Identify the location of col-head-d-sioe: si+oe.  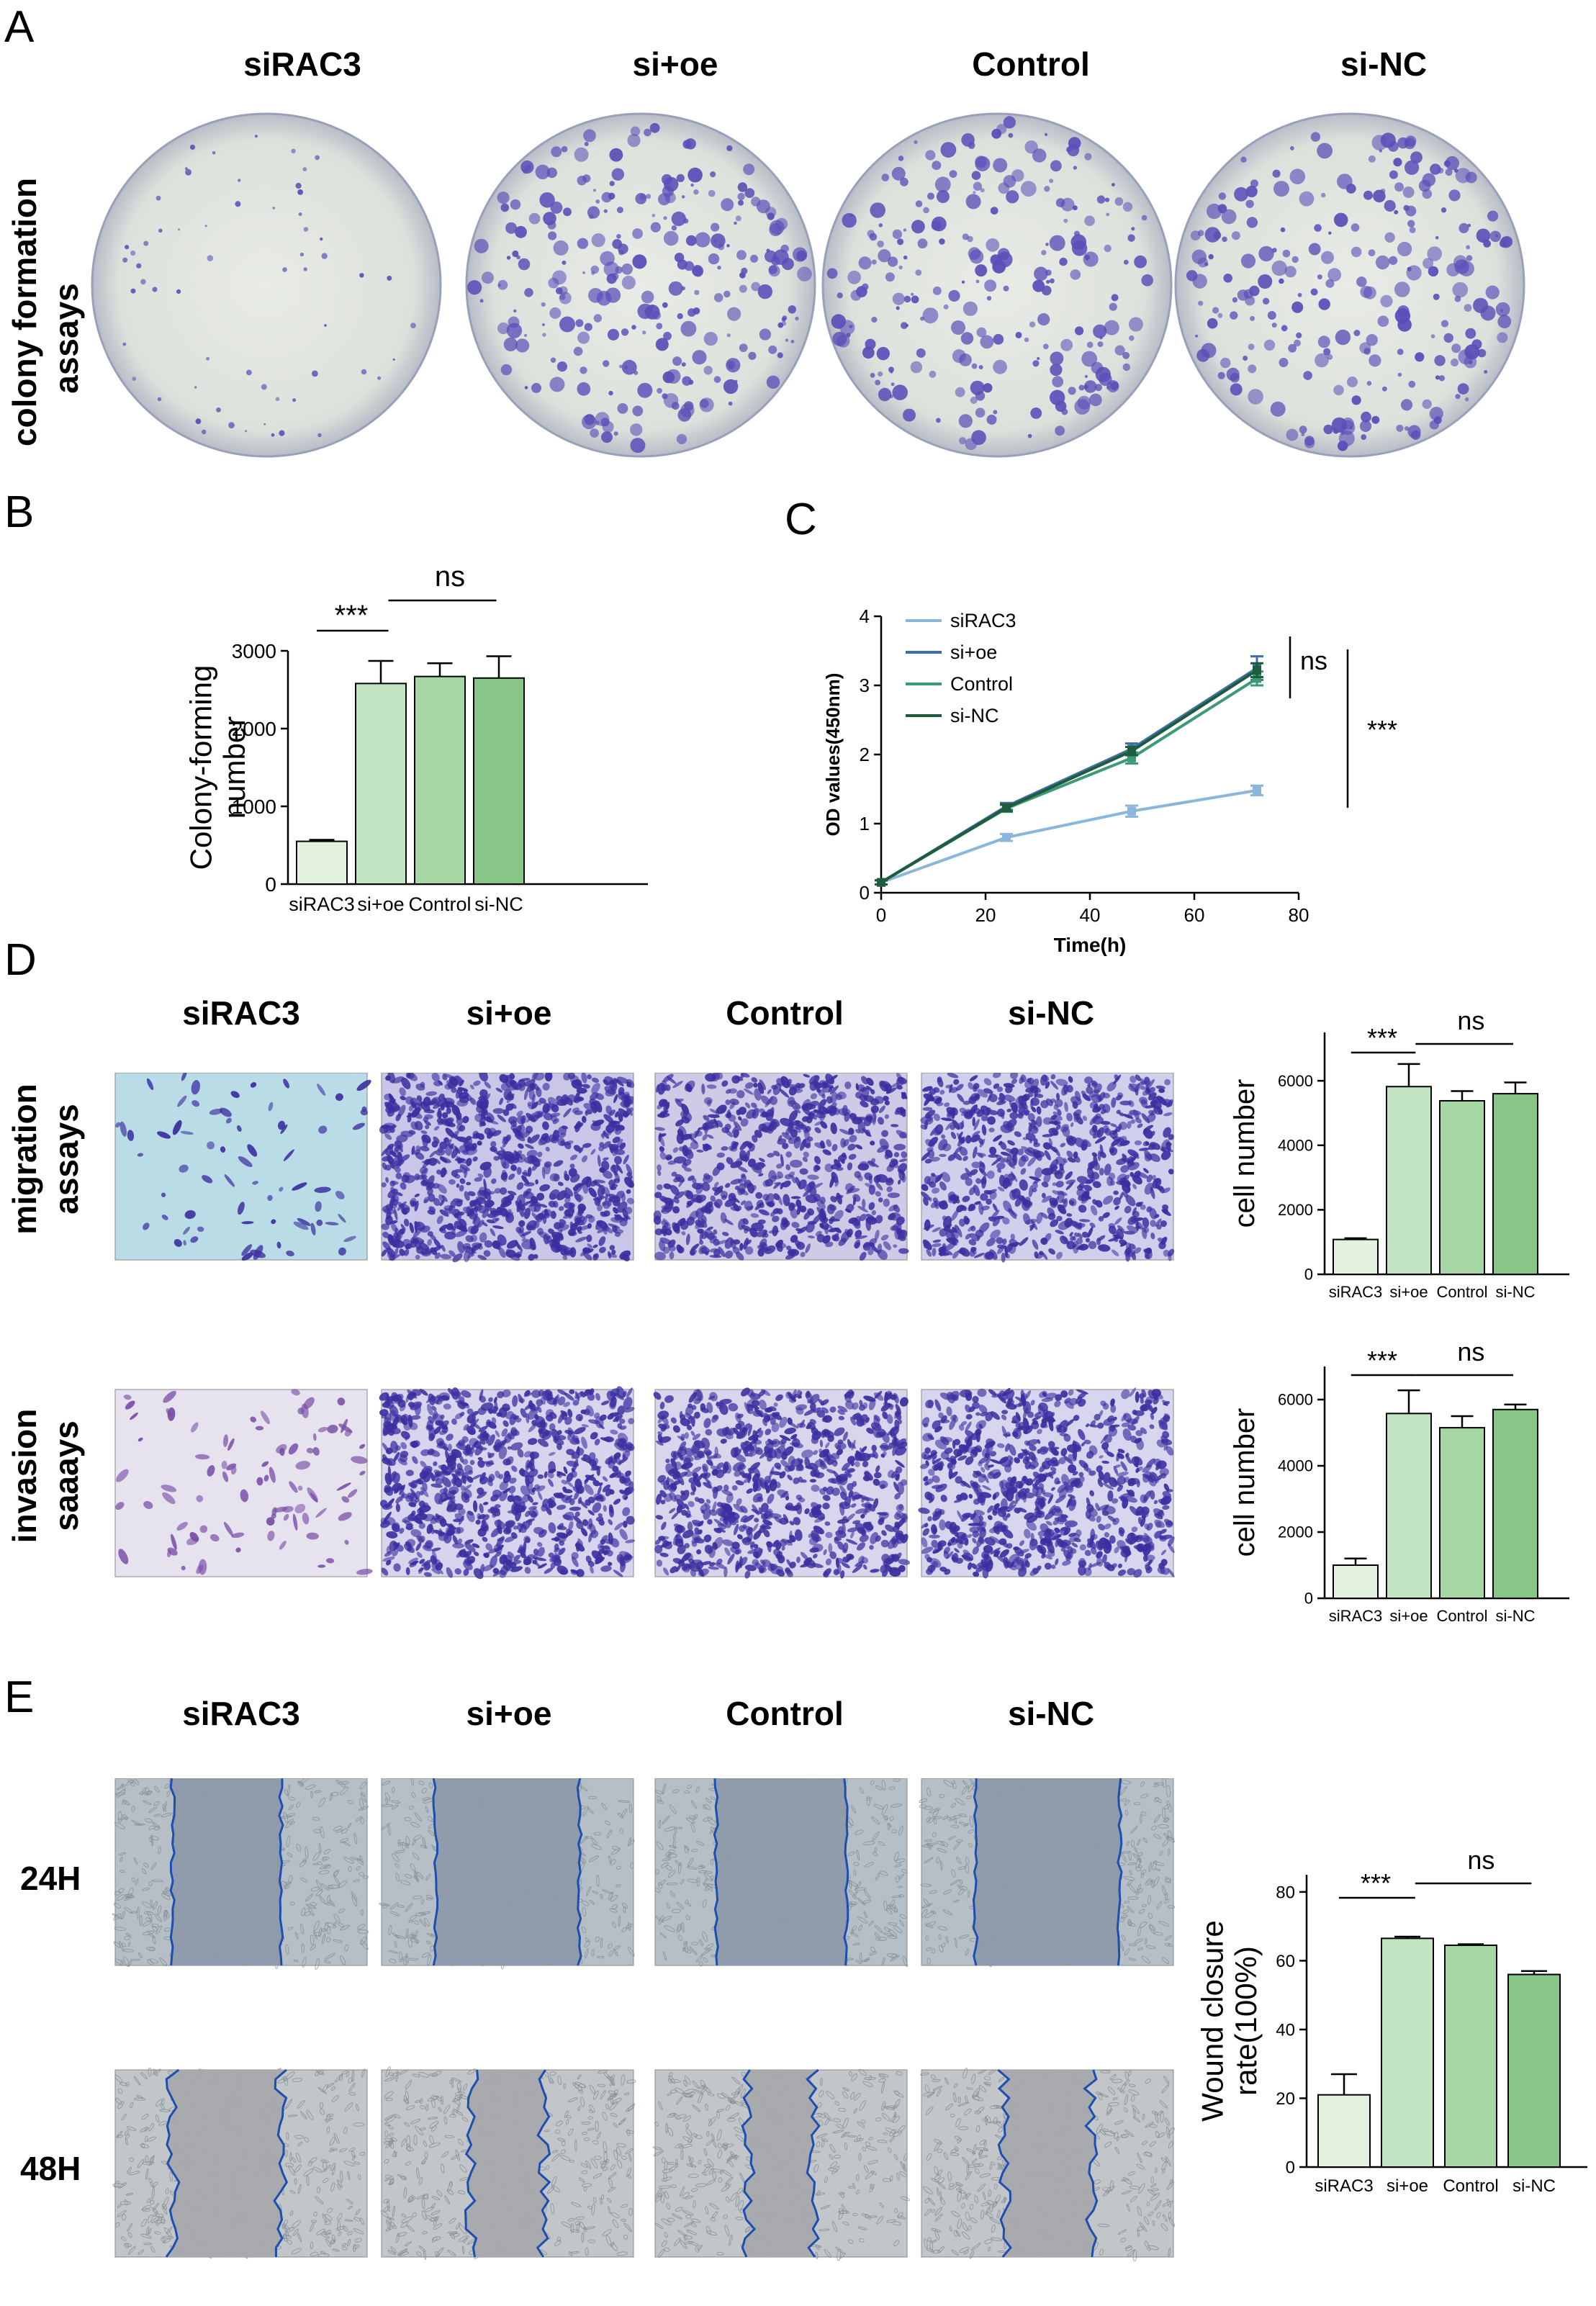
(509, 1013).